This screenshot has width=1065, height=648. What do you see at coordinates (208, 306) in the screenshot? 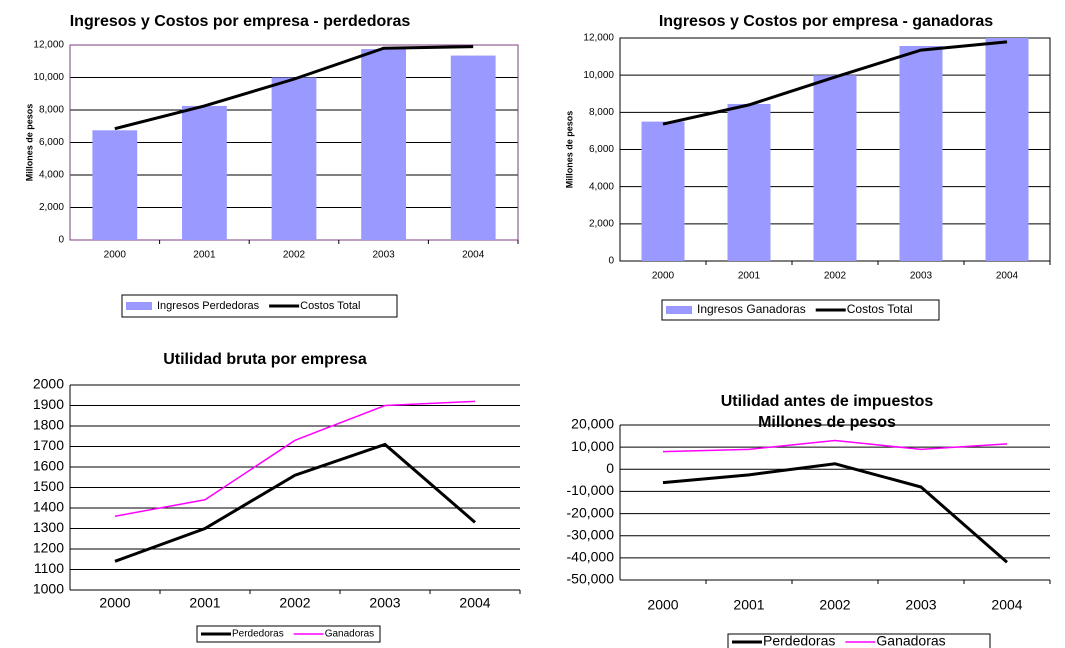
I see `legend-label: Ingresos Perdedoras` at bounding box center [208, 306].